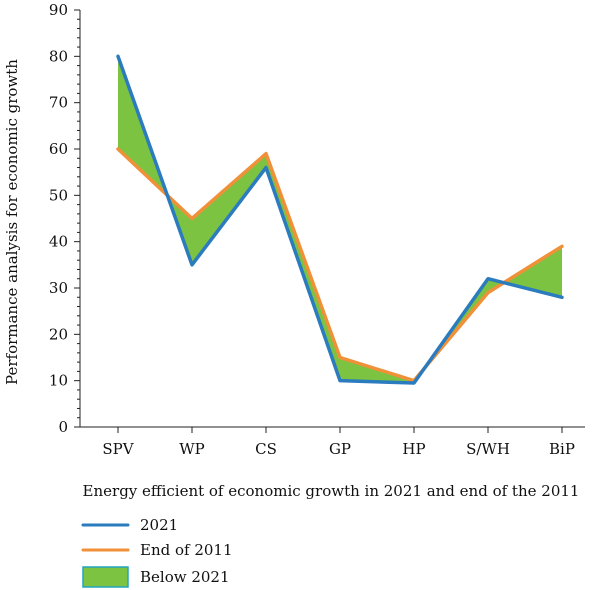 This screenshot has width=600, height=590. Describe the element at coordinates (266, 449) in the screenshot. I see `x-tick-label: CS` at that location.